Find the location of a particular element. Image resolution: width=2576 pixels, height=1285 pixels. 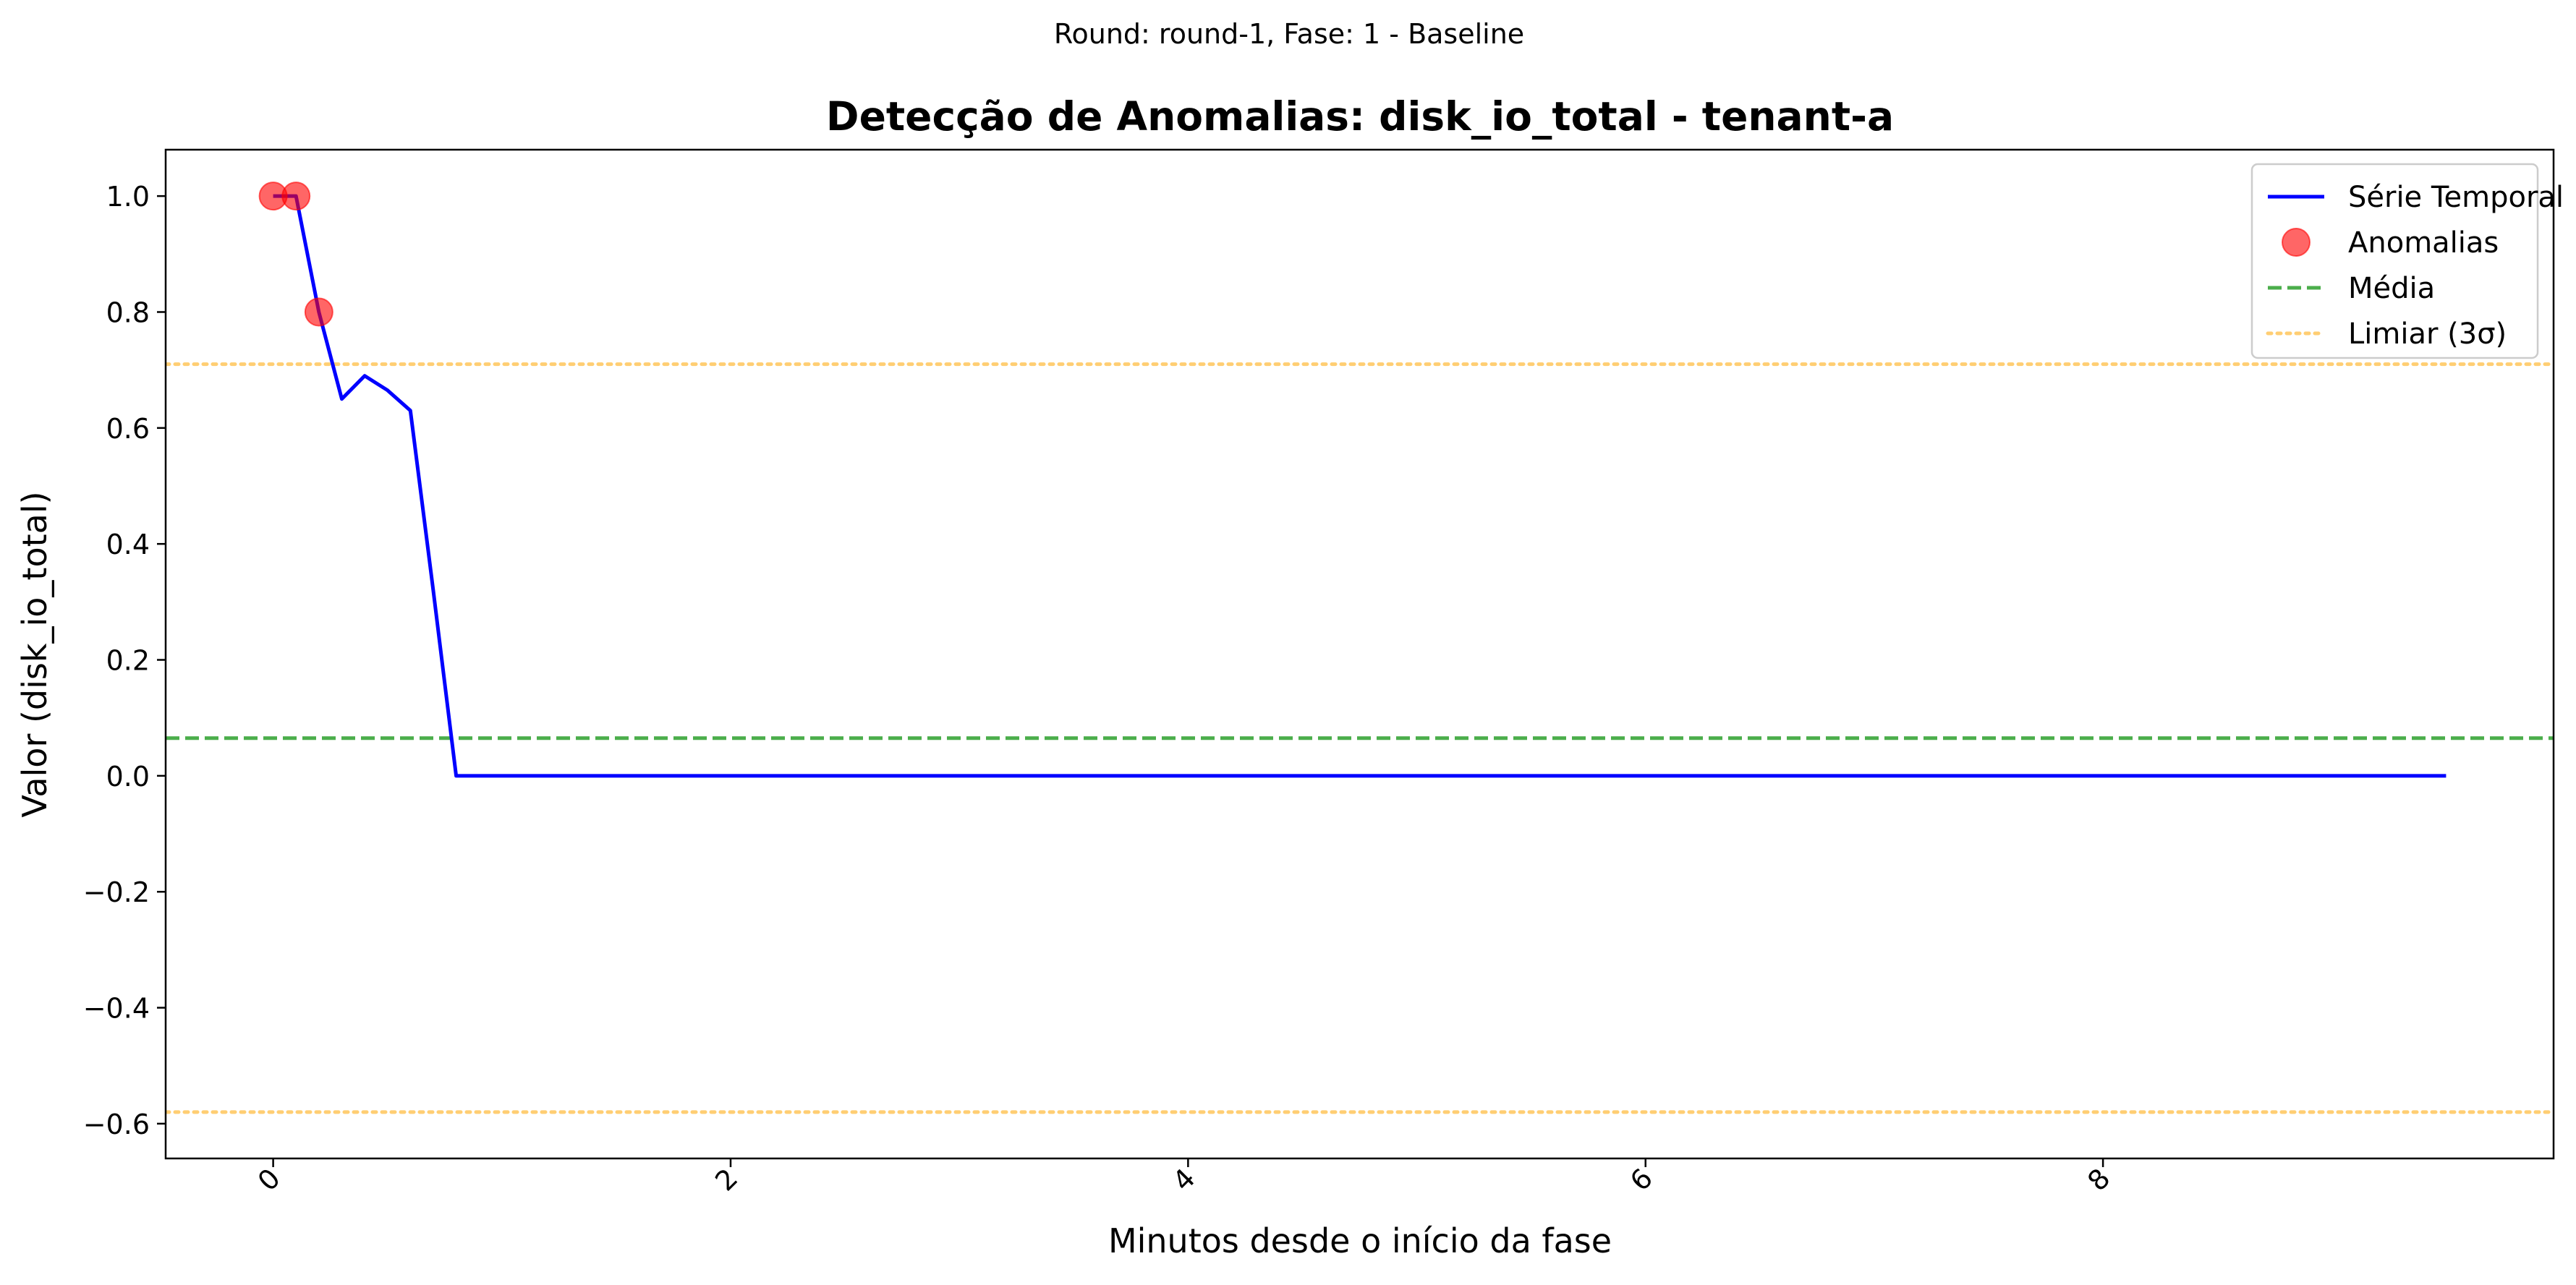

x-axis-label: Minutos desde o início da fase is located at coordinates (1360, 1240).